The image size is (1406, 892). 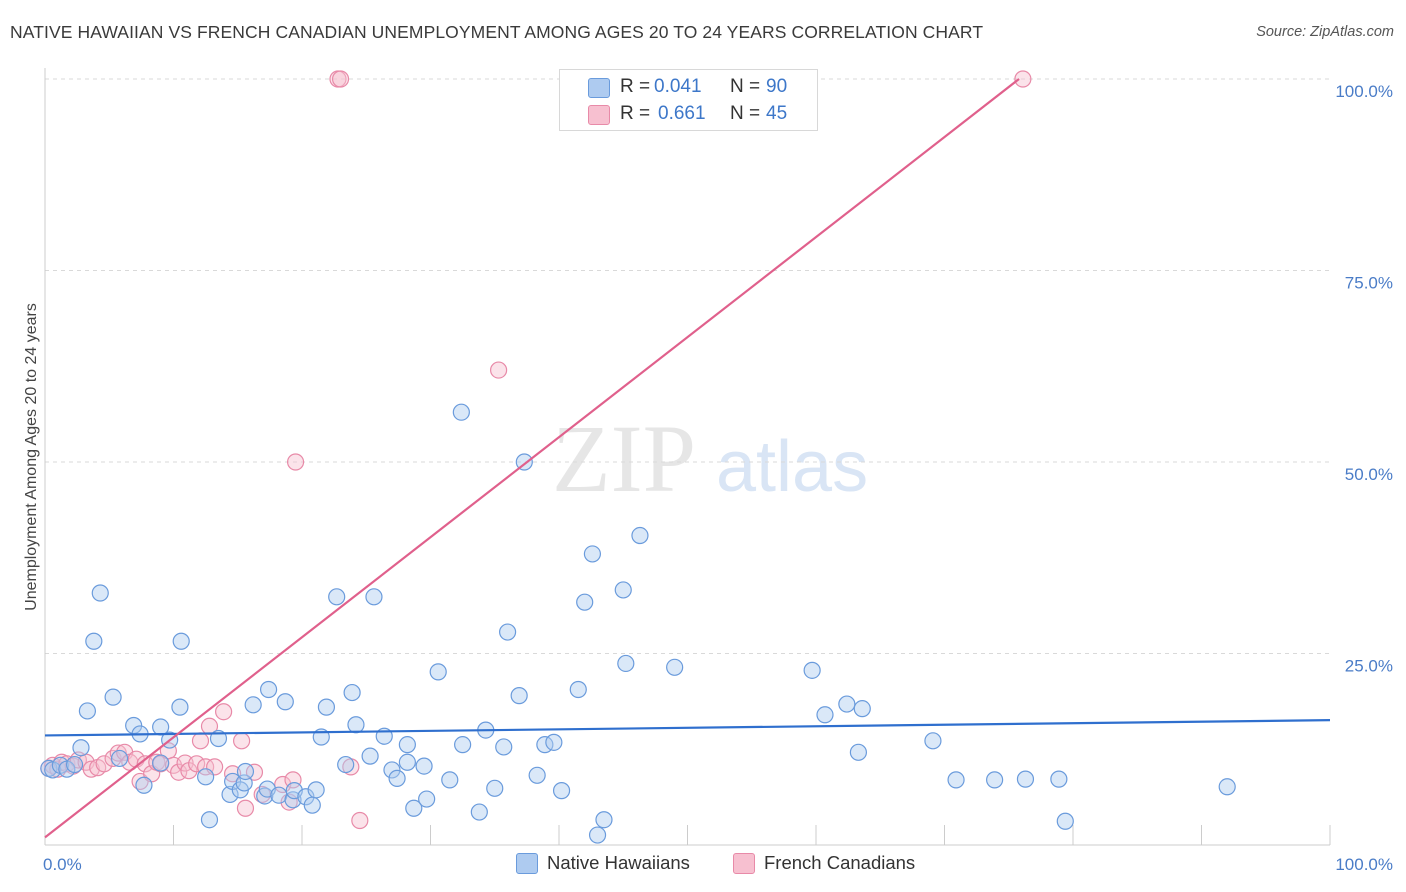 What do you see at coordinates (718, 864) in the screenshot?
I see `x-tick-labels: 0.0% 100.0%` at bounding box center [718, 864].